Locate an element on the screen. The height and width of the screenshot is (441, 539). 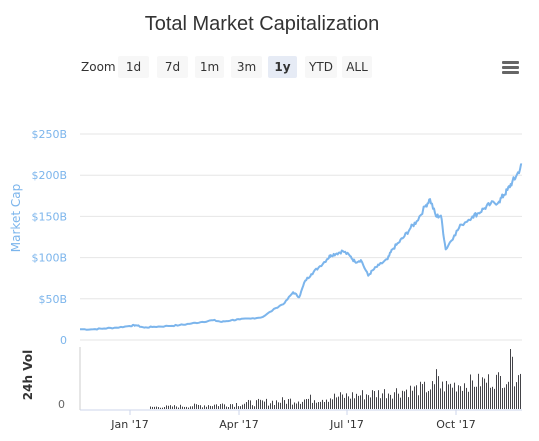
zoom-button-label: 1m is located at coordinates (209, 67).